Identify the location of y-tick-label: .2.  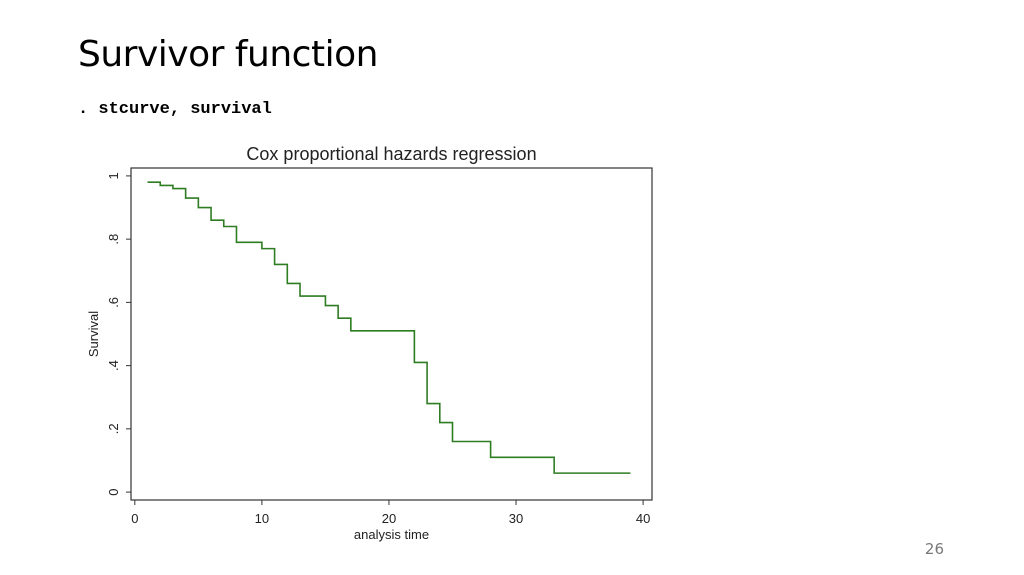
(113, 428).